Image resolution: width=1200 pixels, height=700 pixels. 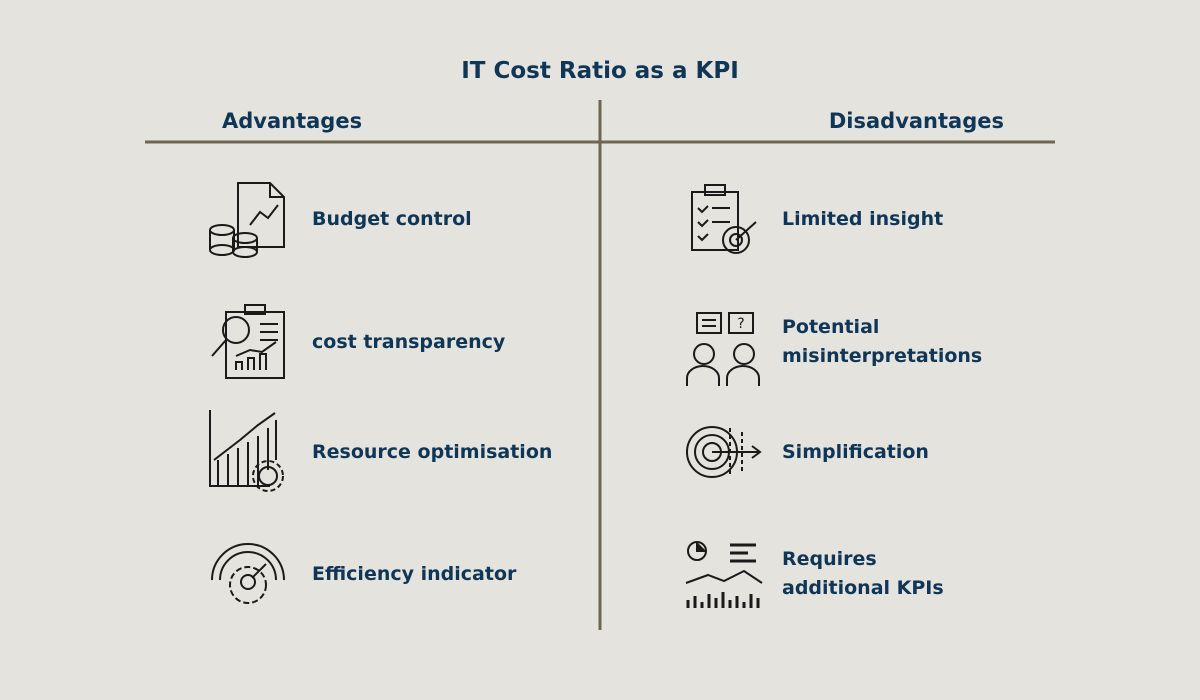 What do you see at coordinates (882, 342) in the screenshot?
I see `item-label: Potential misinterpretations` at bounding box center [882, 342].